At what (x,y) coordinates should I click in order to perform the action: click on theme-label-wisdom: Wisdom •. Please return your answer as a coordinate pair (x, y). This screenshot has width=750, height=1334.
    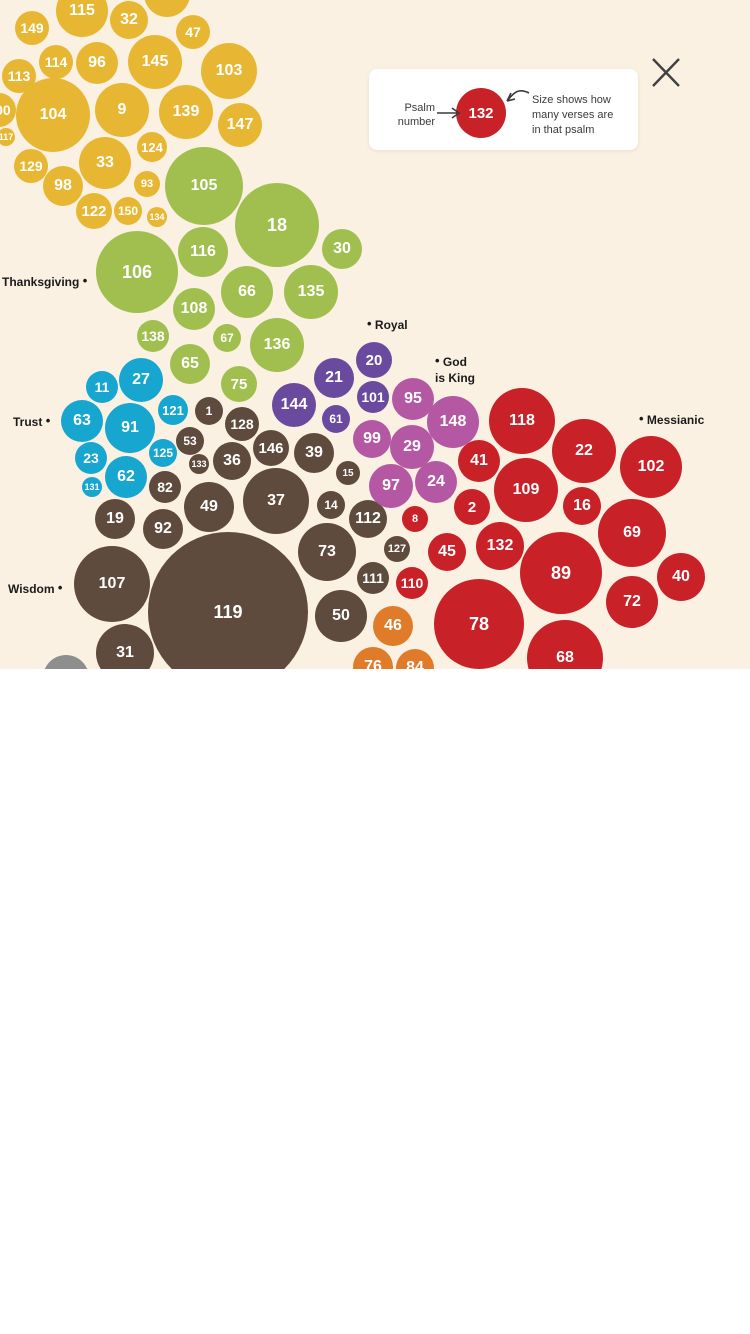
    Looking at the image, I should click on (35, 588).